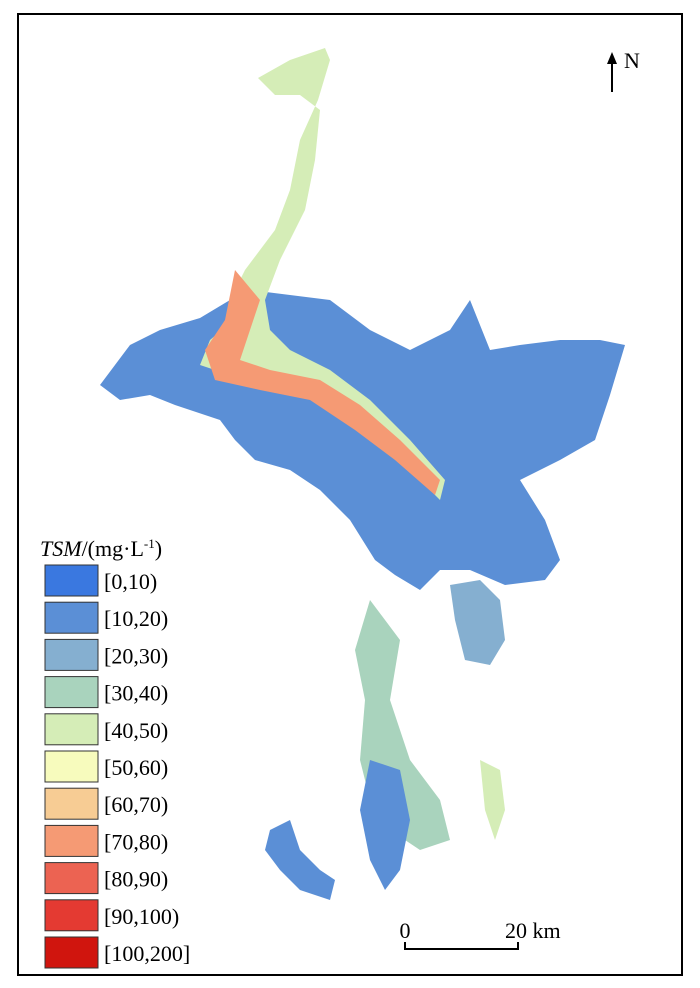 This screenshot has width=700, height=988. I want to click on south-bay, so click(477, 622).